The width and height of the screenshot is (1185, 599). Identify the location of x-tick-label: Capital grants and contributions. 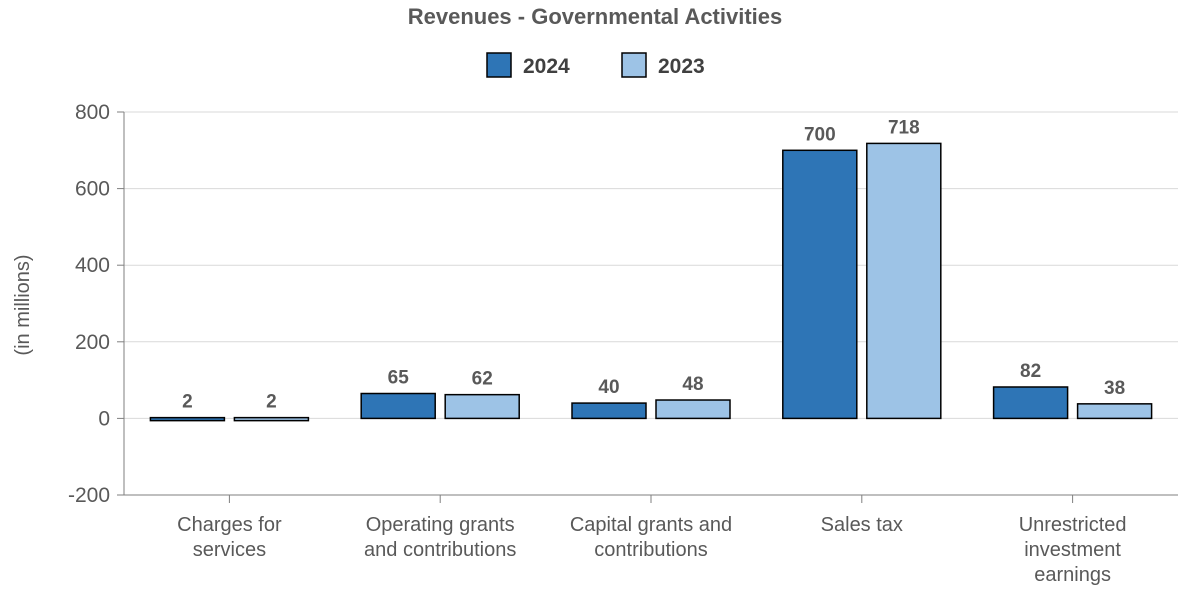
(651, 537).